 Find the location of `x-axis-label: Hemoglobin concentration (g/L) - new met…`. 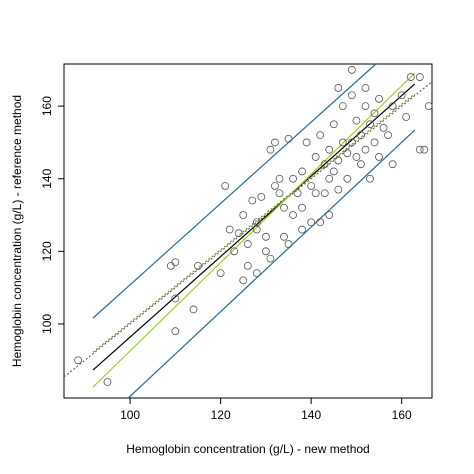

x-axis-label: Hemoglobin concentration (g/L) - new met… is located at coordinates (247, 449).